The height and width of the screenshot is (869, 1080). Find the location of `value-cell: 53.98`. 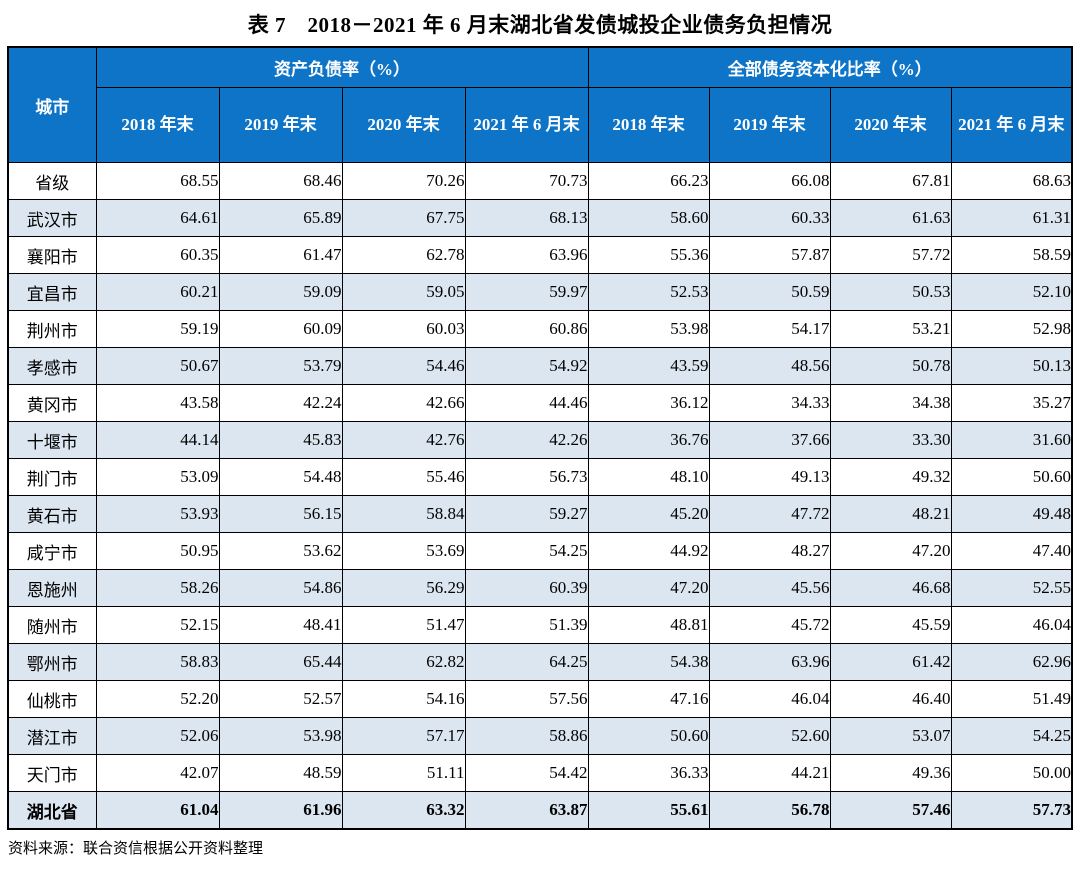

value-cell: 53.98 is located at coordinates (648, 329).